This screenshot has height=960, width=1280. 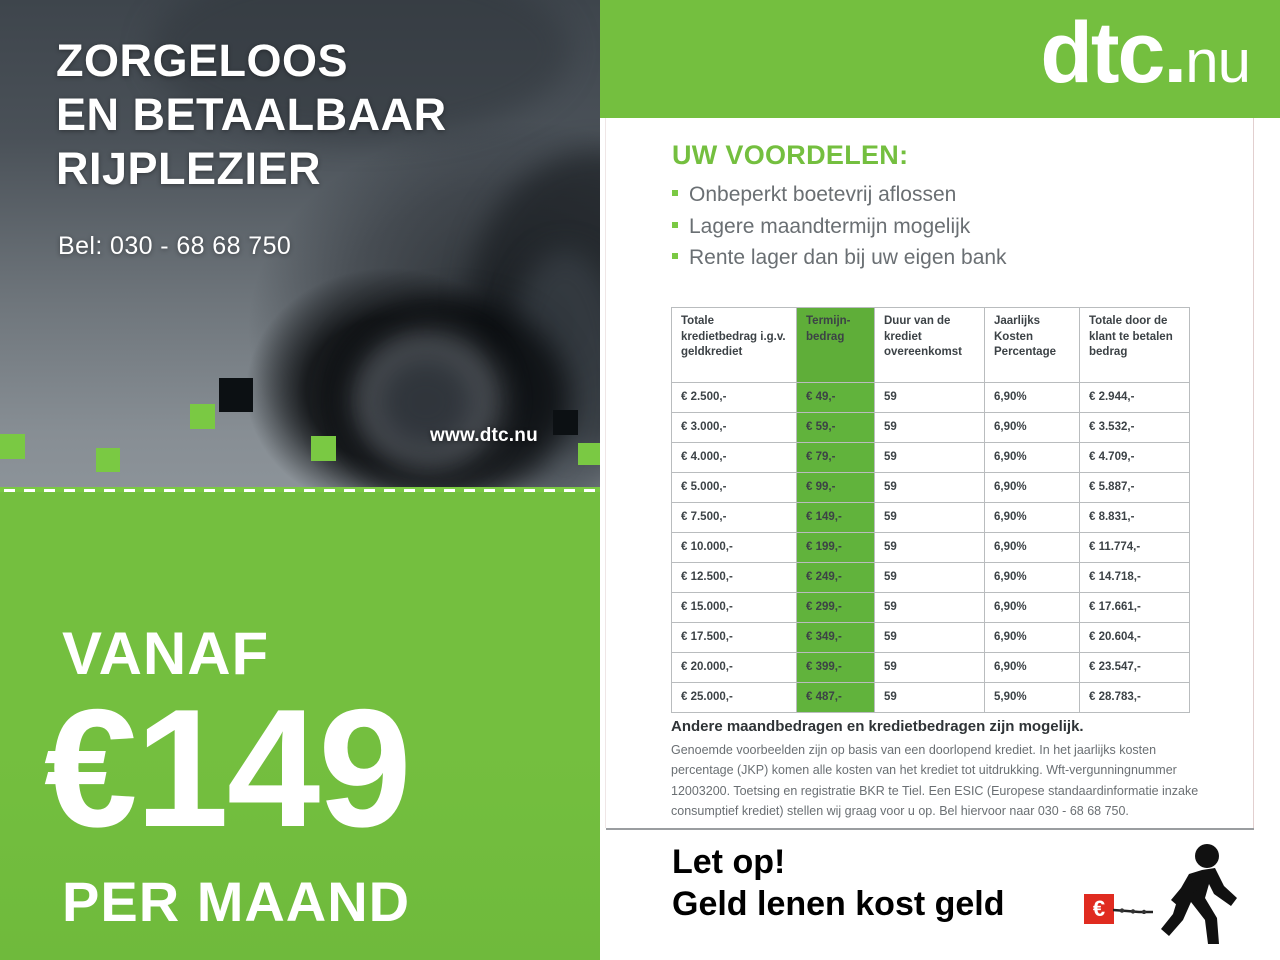 I want to click on cell-totale-kredietbedrag: € 5.000,-, so click(x=734, y=487).